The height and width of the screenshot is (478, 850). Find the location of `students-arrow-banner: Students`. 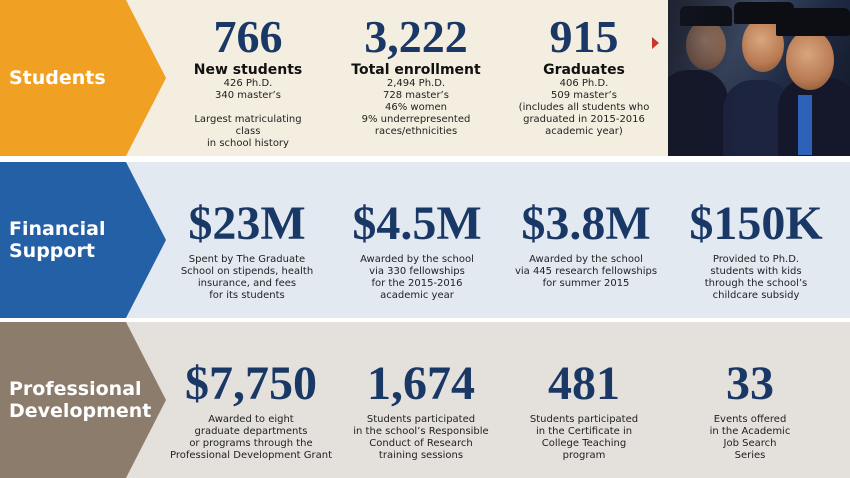

students-arrow-banner: Students is located at coordinates (83, 78).